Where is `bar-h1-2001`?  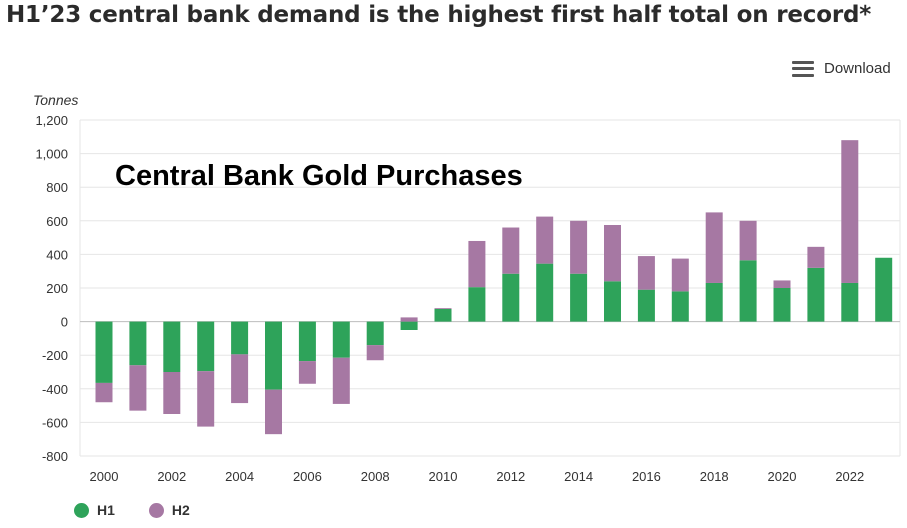
bar-h1-2001 is located at coordinates (138, 343).